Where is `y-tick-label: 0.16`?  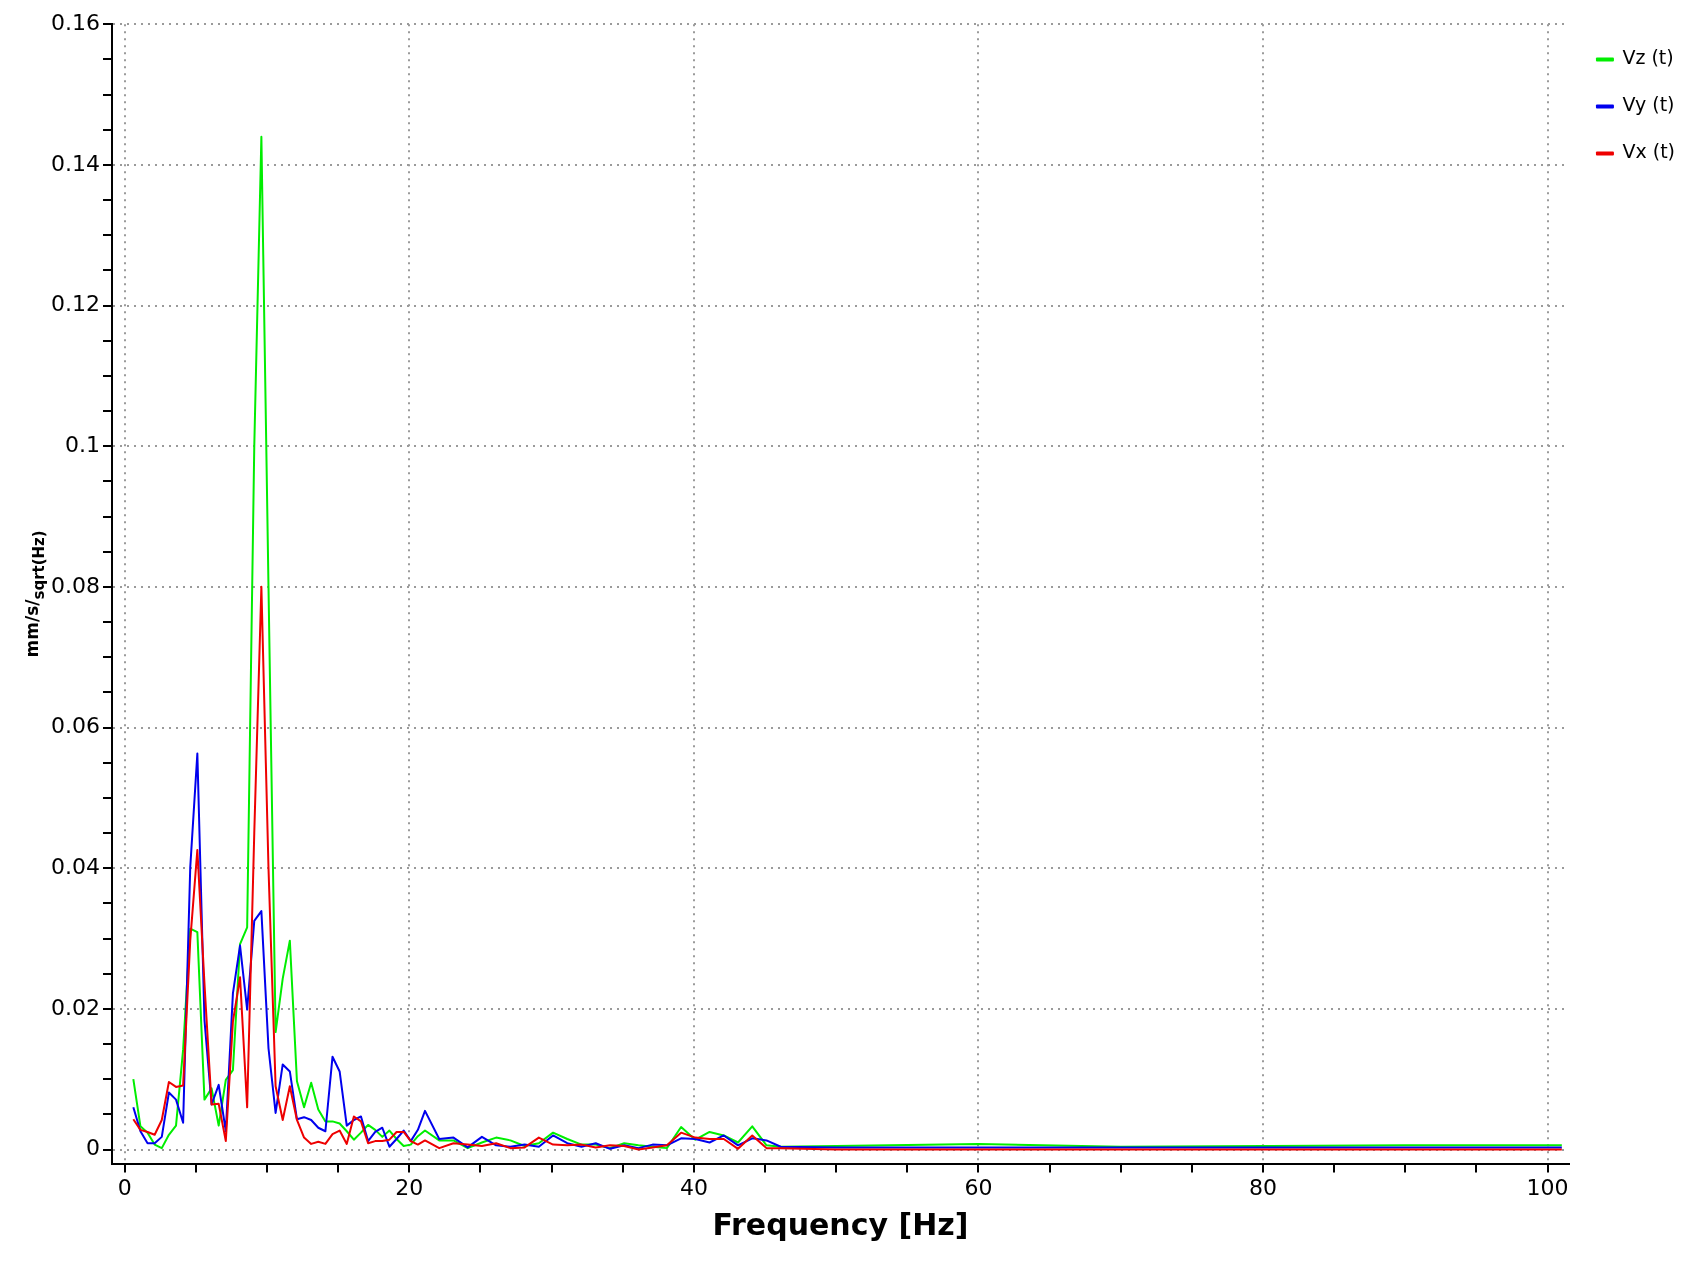 y-tick-label: 0.16 is located at coordinates (75, 22).